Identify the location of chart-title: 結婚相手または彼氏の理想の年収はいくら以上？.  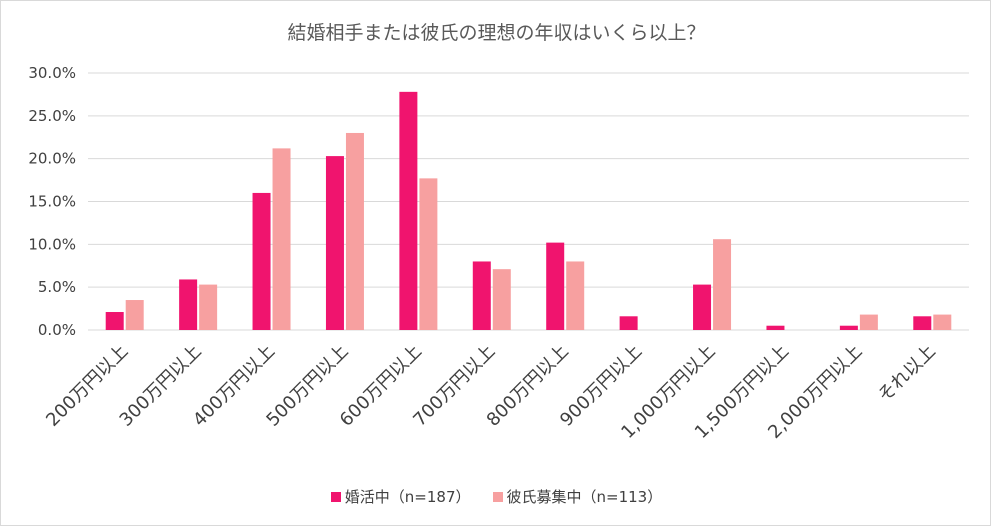
(496, 33).